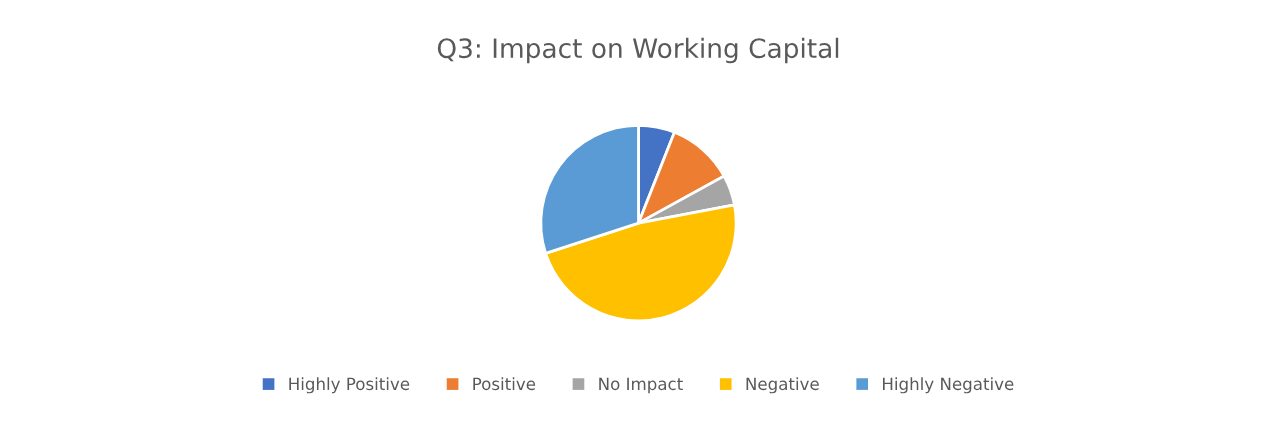  I want to click on legend-label: Positive, so click(504, 384).